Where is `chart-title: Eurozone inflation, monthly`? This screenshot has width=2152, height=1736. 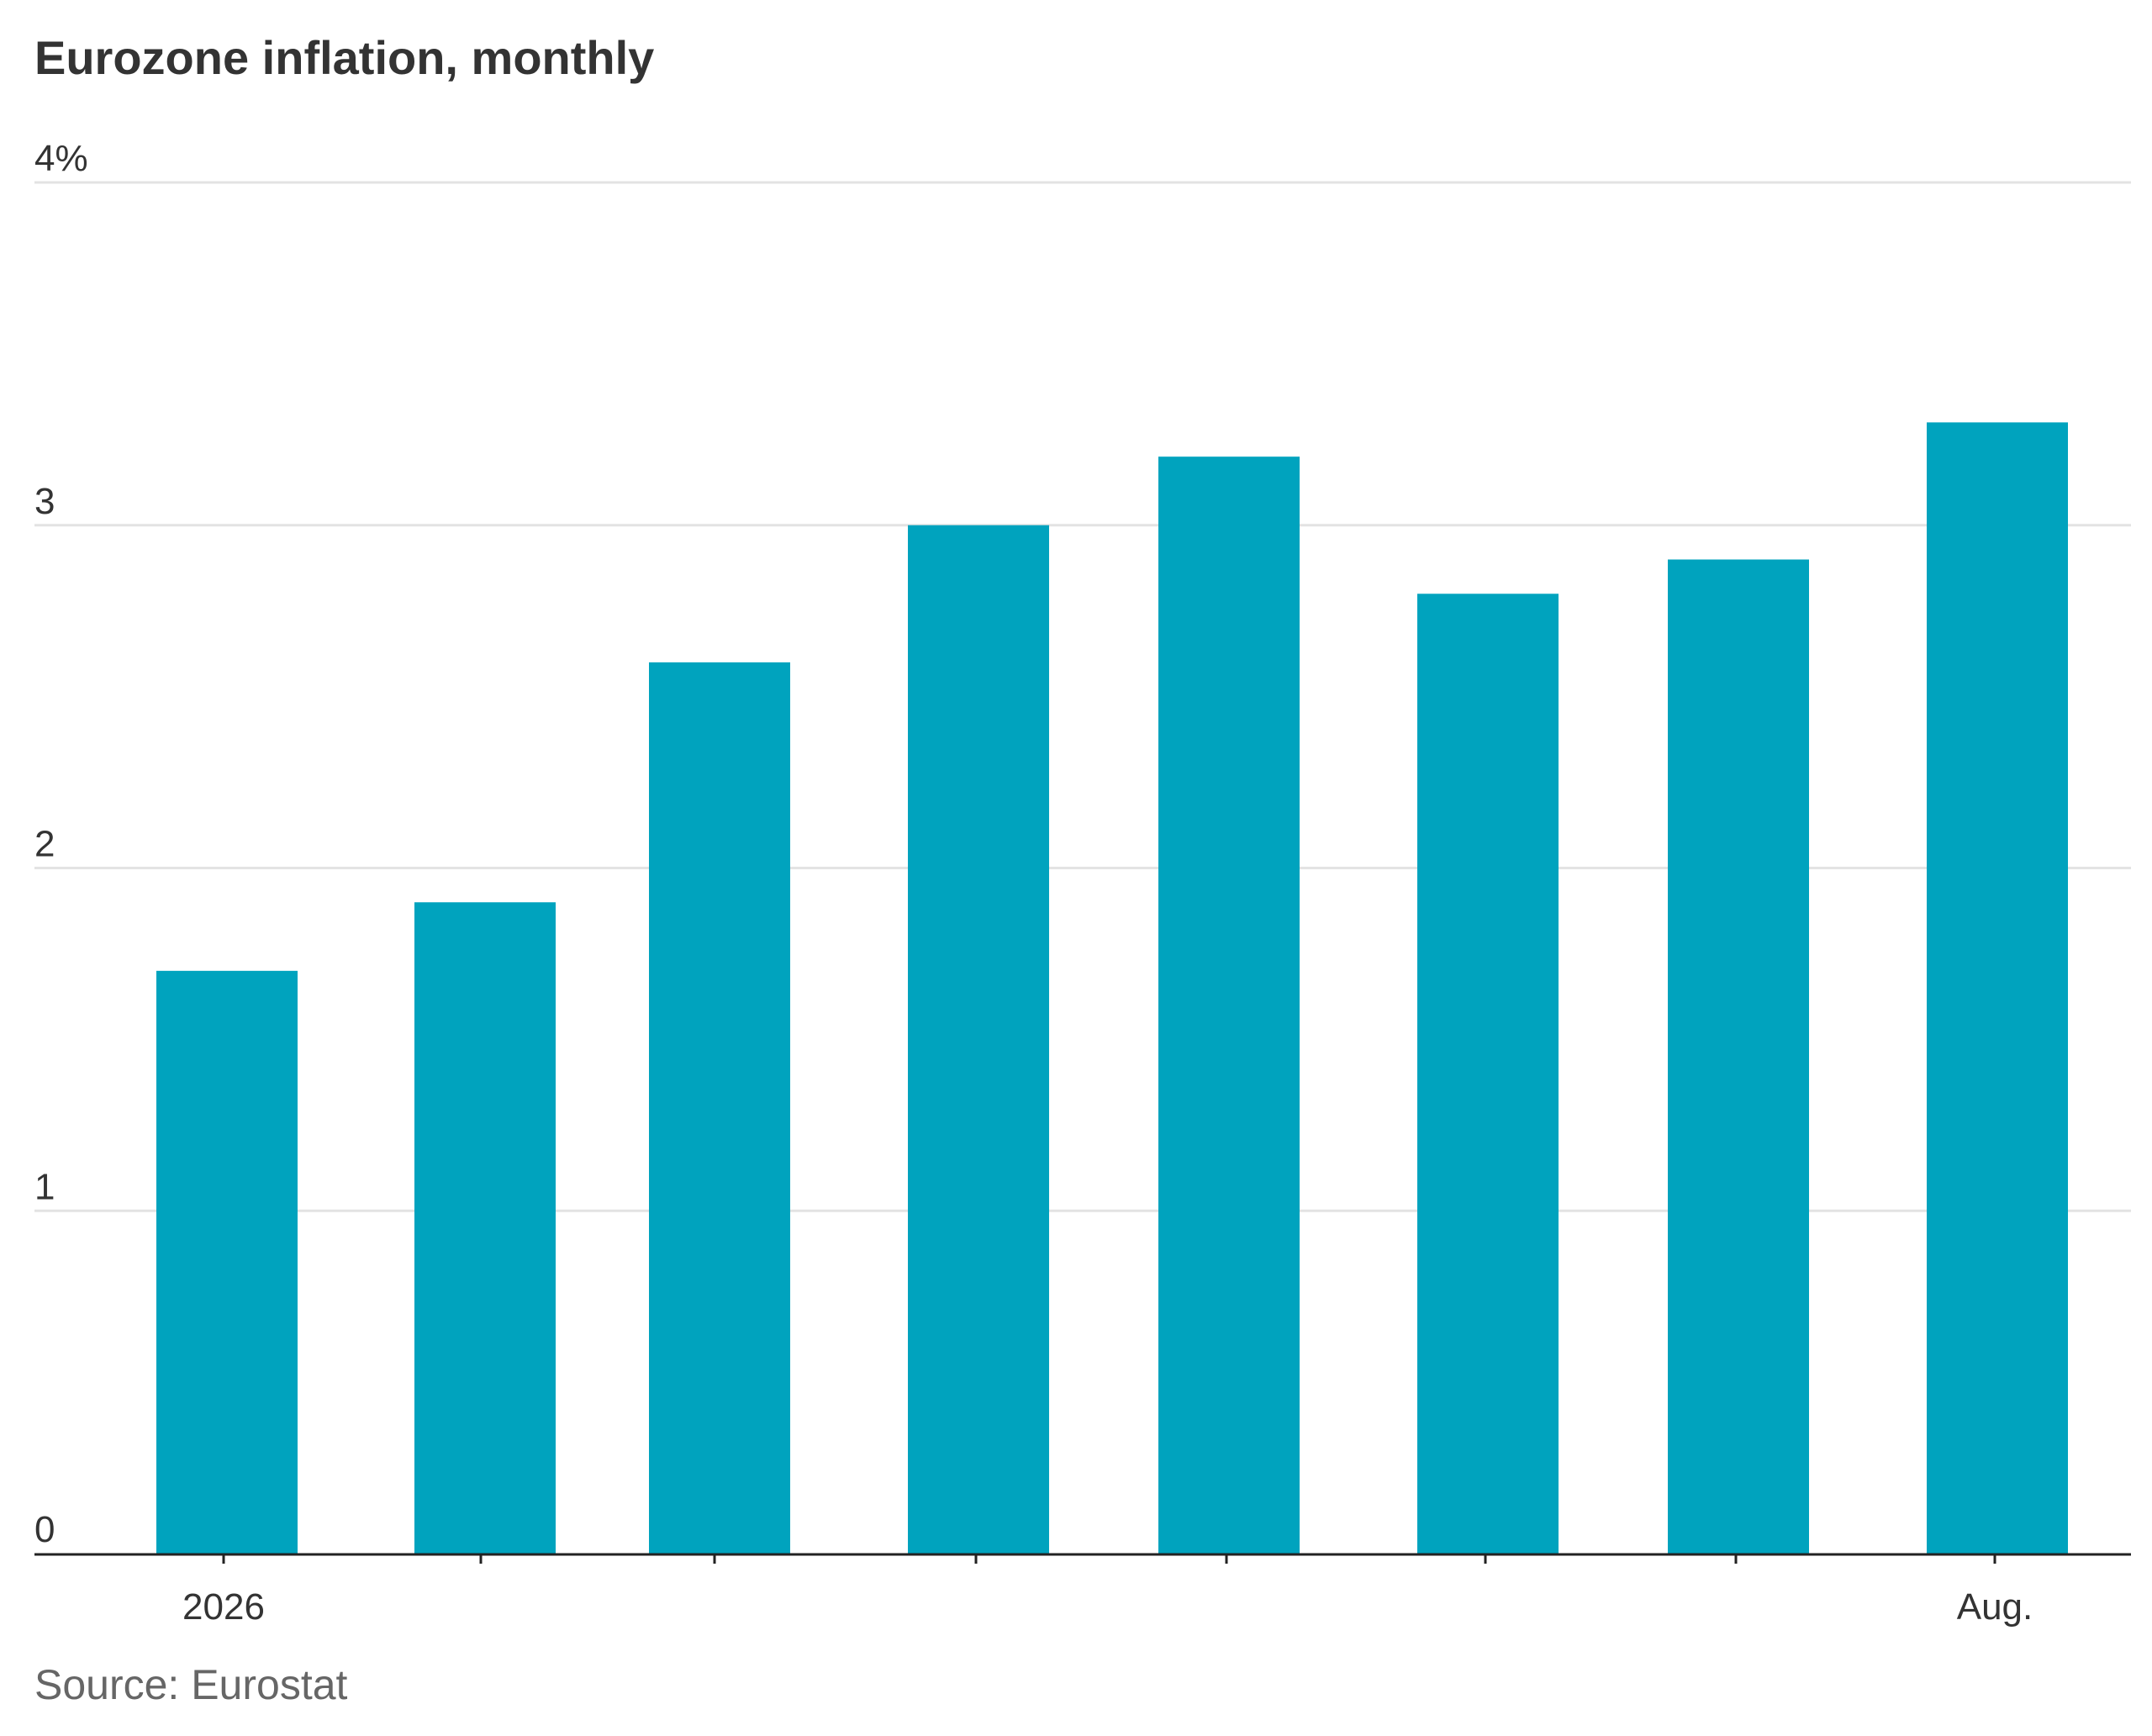
chart-title: Eurozone inflation, monthly is located at coordinates (344, 57).